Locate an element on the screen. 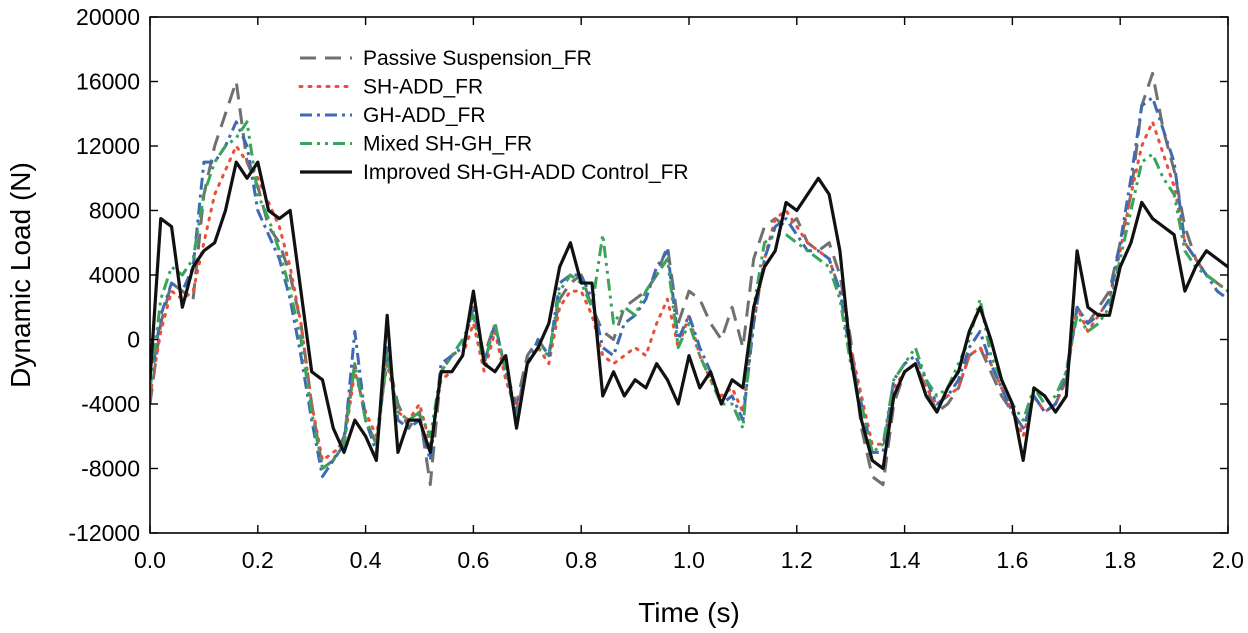 Image resolution: width=1248 pixels, height=633 pixels. x-tick-label: 0.8 is located at coordinates (581, 560).